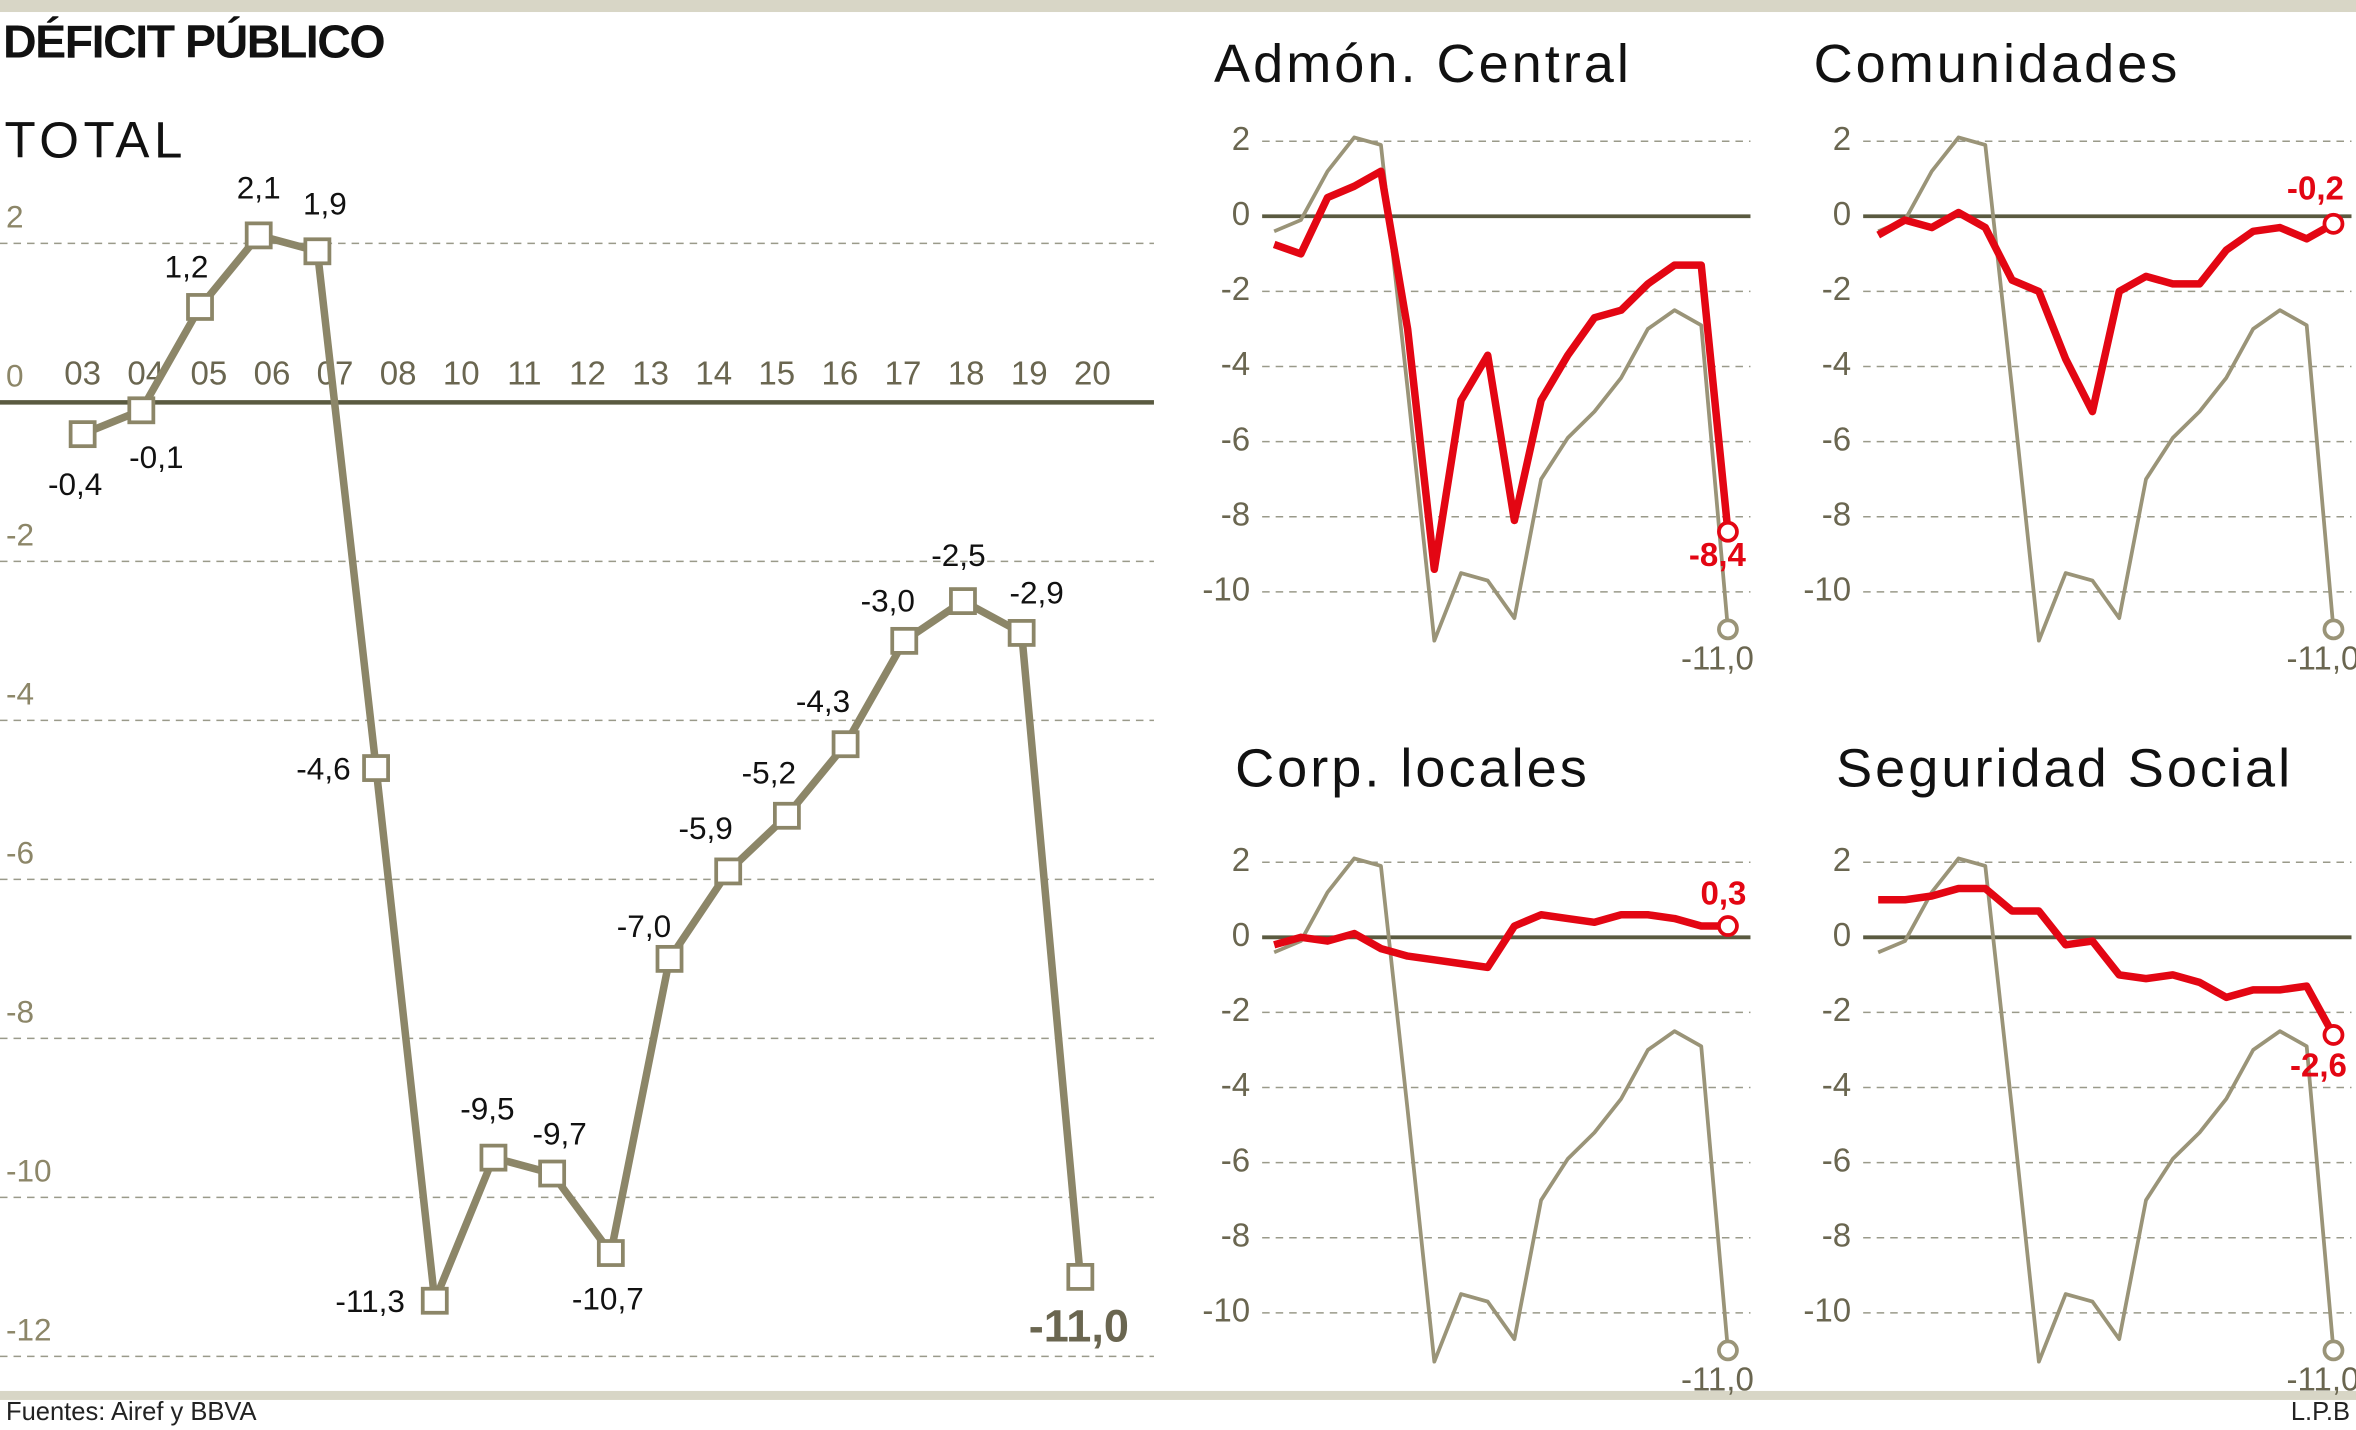 Image resolution: width=2356 pixels, height=1430 pixels. What do you see at coordinates (193, 41) in the screenshot?
I see `main-title: DÉFICIT PÚBLICO` at bounding box center [193, 41].